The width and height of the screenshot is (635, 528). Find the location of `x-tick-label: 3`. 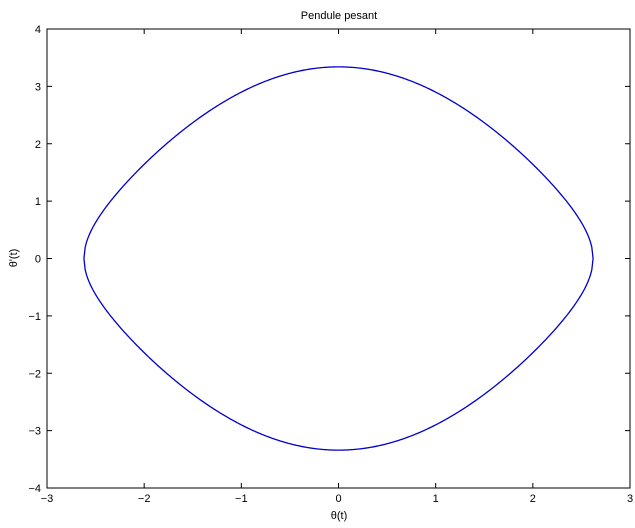

x-tick-label: 3 is located at coordinates (630, 499).